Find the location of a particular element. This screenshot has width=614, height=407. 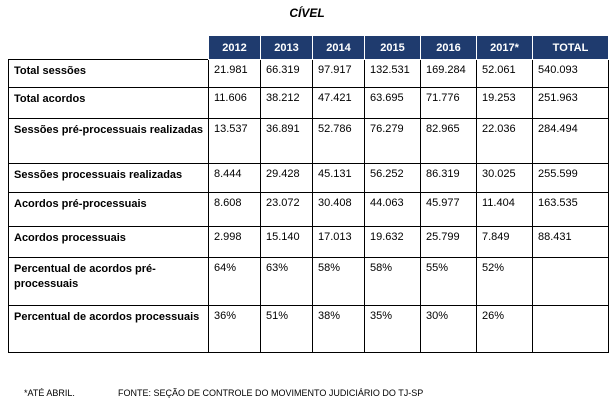

table-cell: 82.965 is located at coordinates (448, 141).